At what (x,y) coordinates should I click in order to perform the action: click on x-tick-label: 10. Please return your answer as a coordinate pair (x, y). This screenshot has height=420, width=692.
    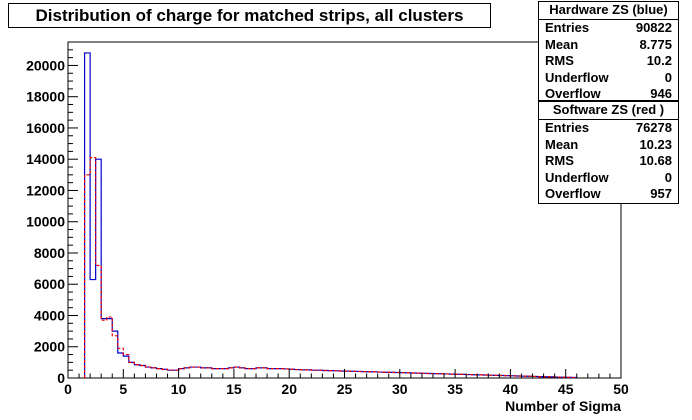
    Looking at the image, I should click on (179, 389).